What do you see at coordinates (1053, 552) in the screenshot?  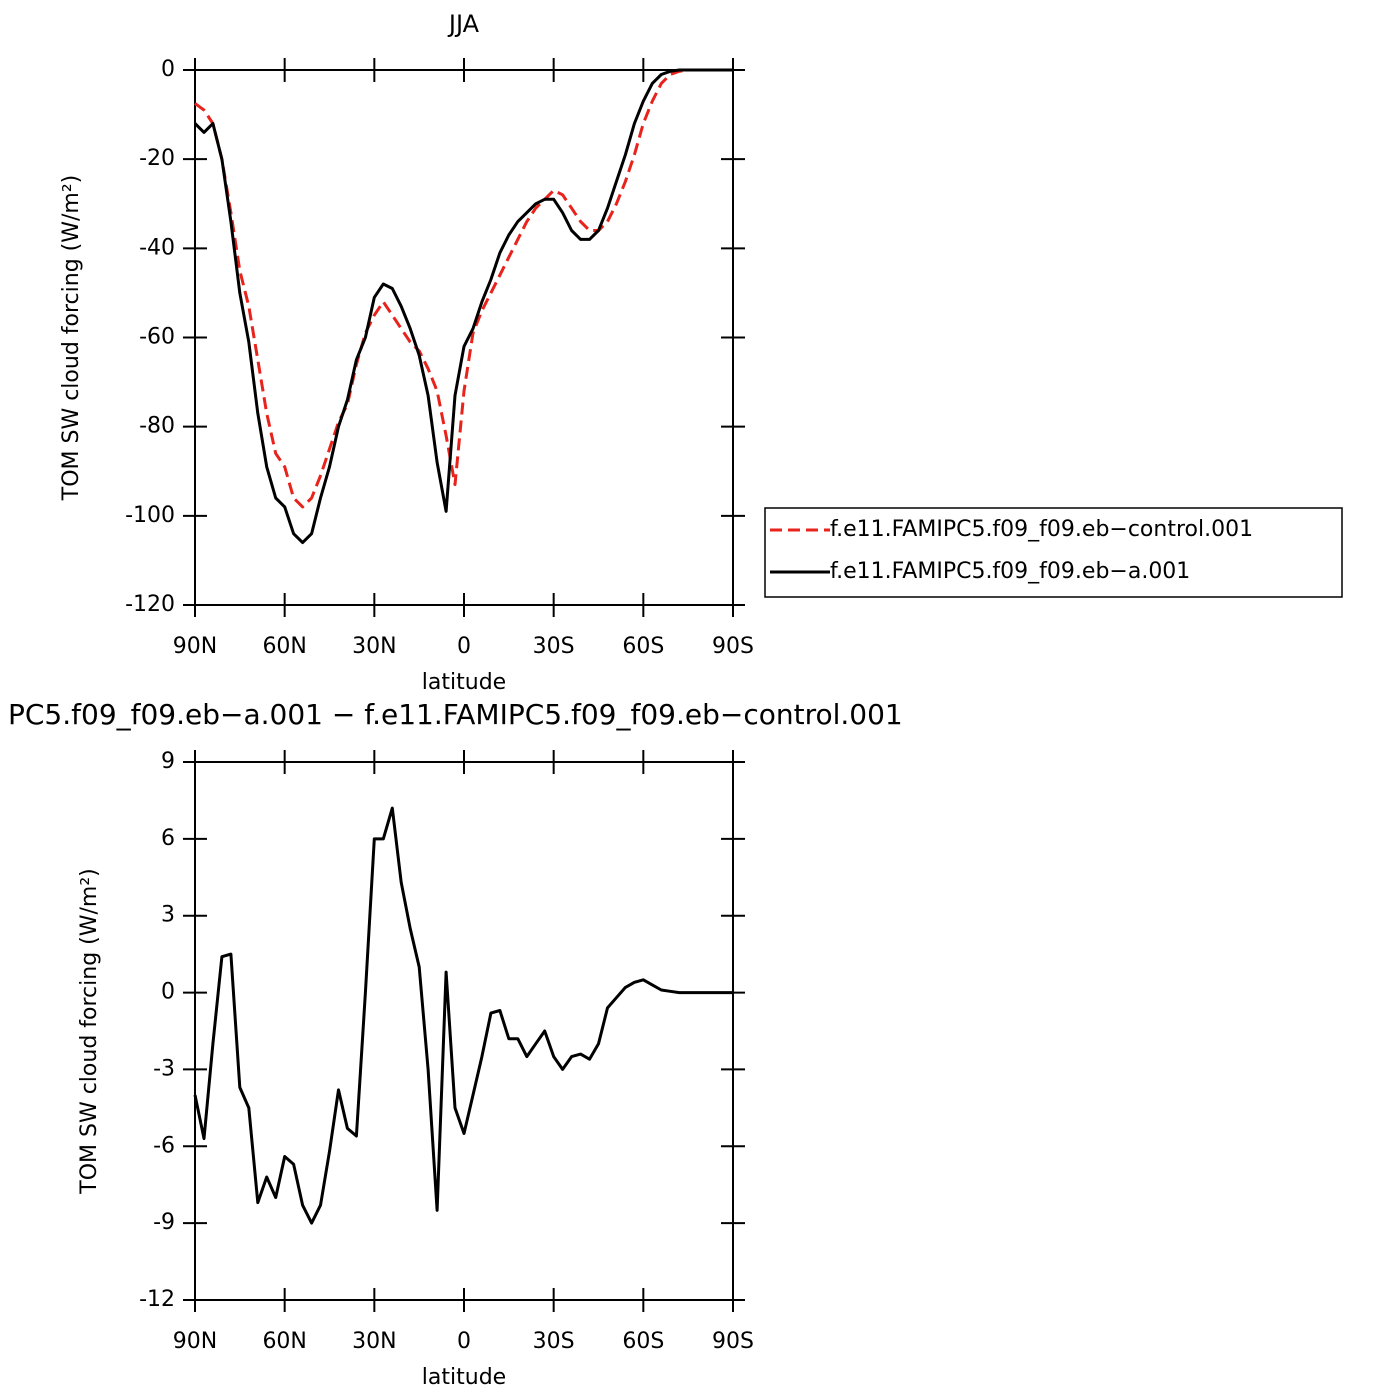 I see `legend-box` at bounding box center [1053, 552].